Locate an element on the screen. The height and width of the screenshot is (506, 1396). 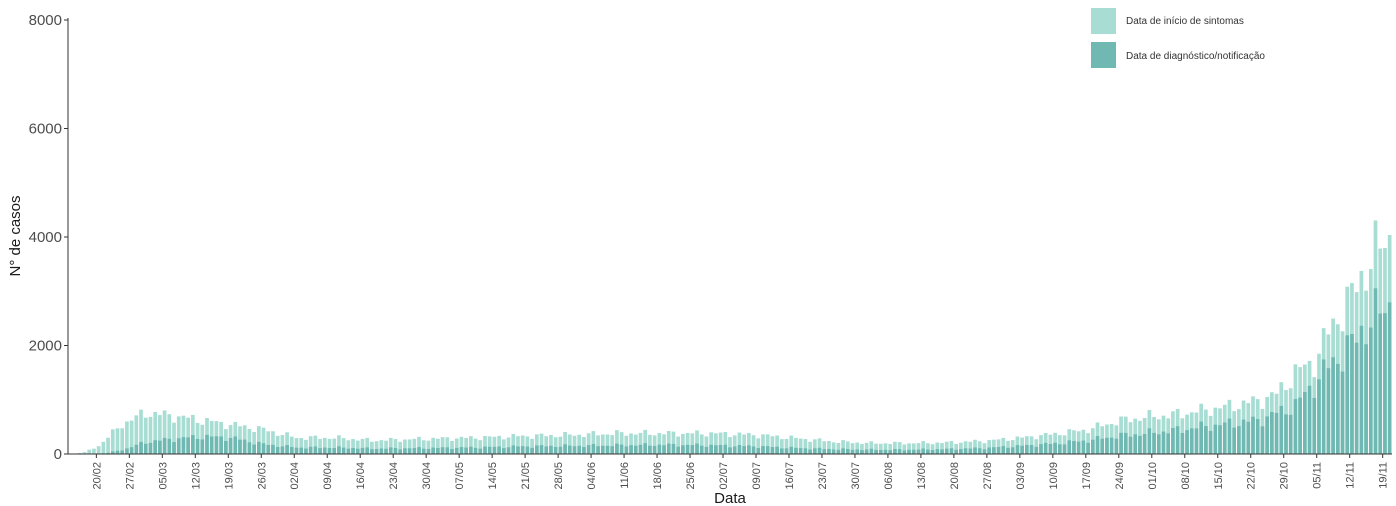
x-tick-label: 25/06 is located at coordinates (691, 476).